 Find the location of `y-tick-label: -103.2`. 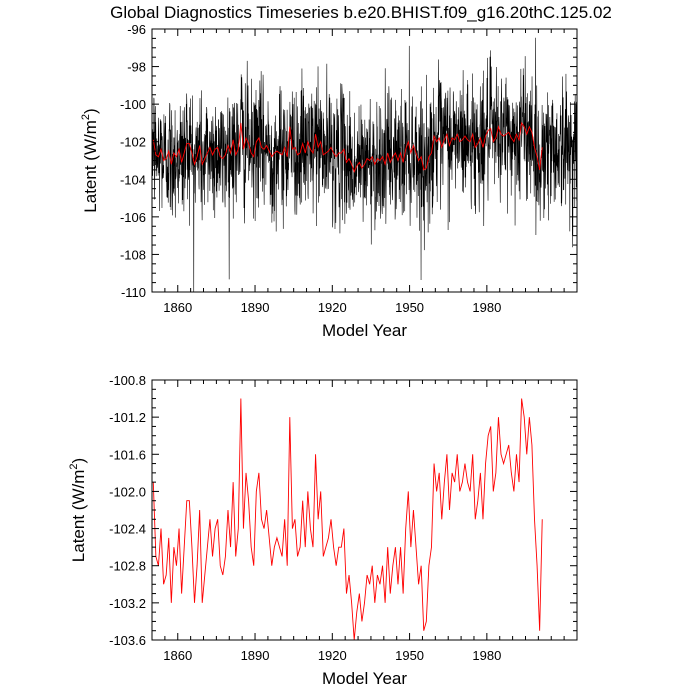

y-tick-label: -103.2 is located at coordinates (127, 603).